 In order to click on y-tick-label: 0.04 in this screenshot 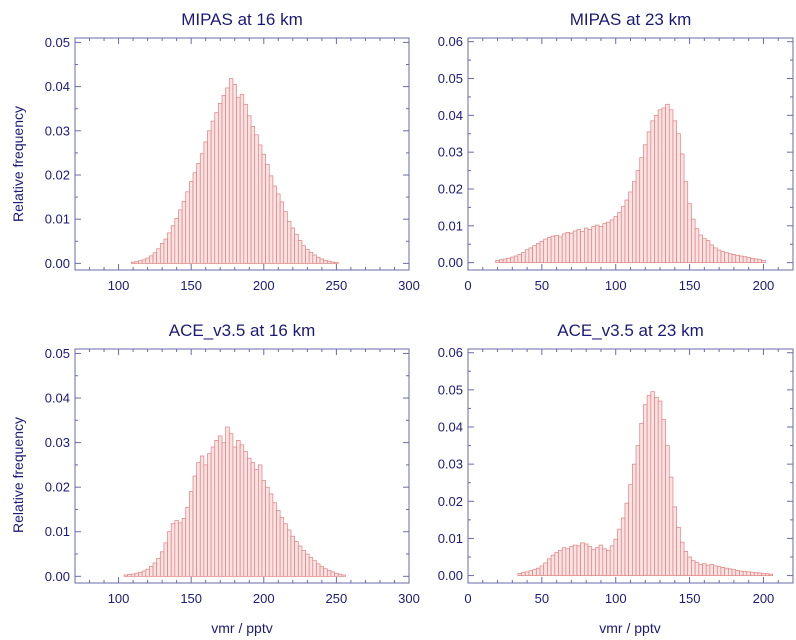, I will do `click(57, 398)`.